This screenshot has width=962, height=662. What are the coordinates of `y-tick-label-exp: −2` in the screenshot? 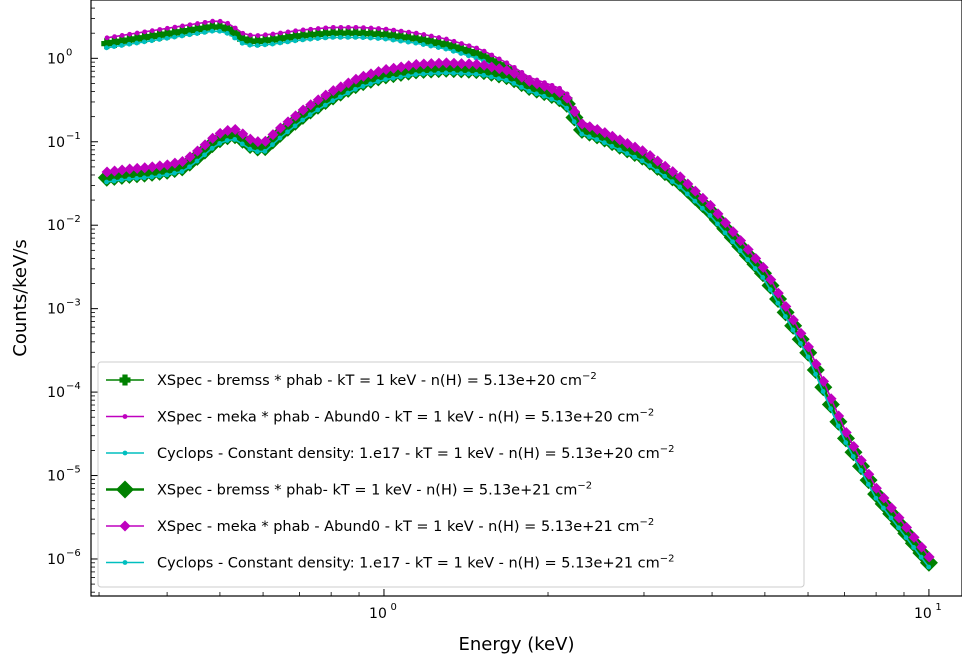 It's located at (73, 219).